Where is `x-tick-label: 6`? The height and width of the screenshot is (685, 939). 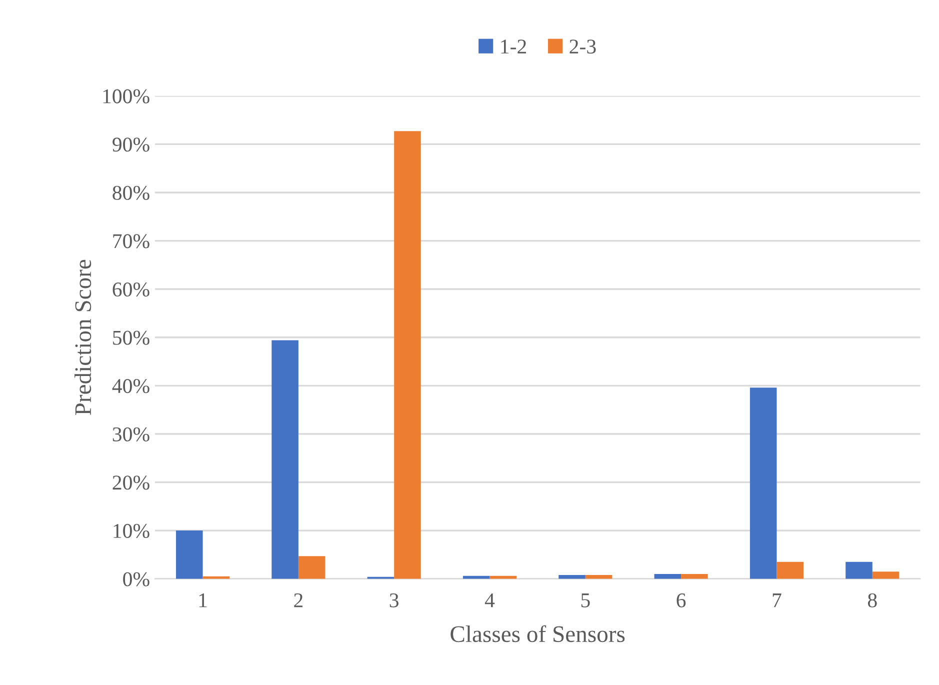
x-tick-label: 6 is located at coordinates (681, 600).